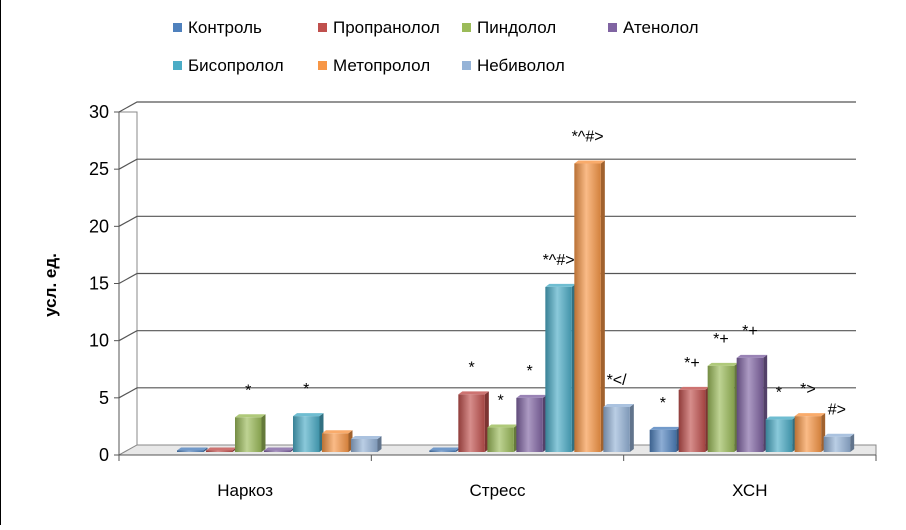  I want to click on y-axis-ticks: 0 5 10 15 20 25 30, so click(104, 283).